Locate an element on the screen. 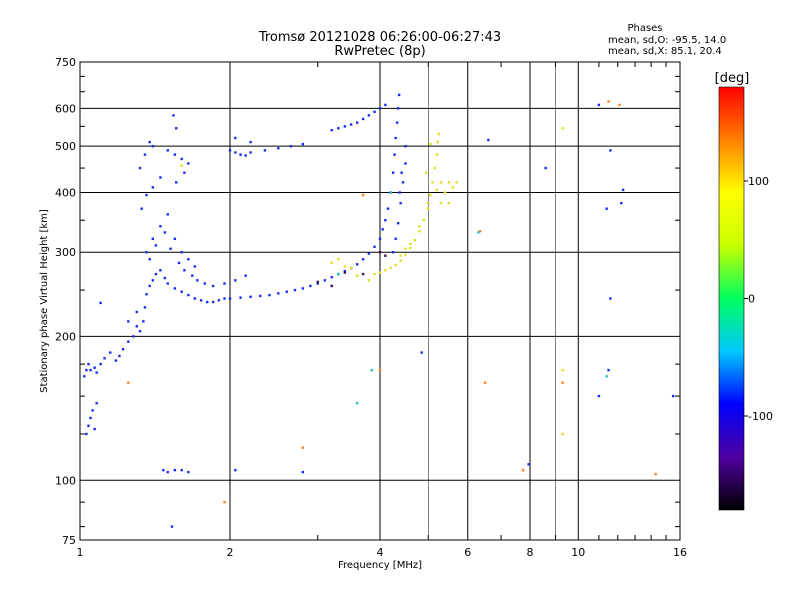 The image size is (800, 600). chart-title: Tromsø 20121028 06:26:00-06:27:43 is located at coordinates (379, 37).